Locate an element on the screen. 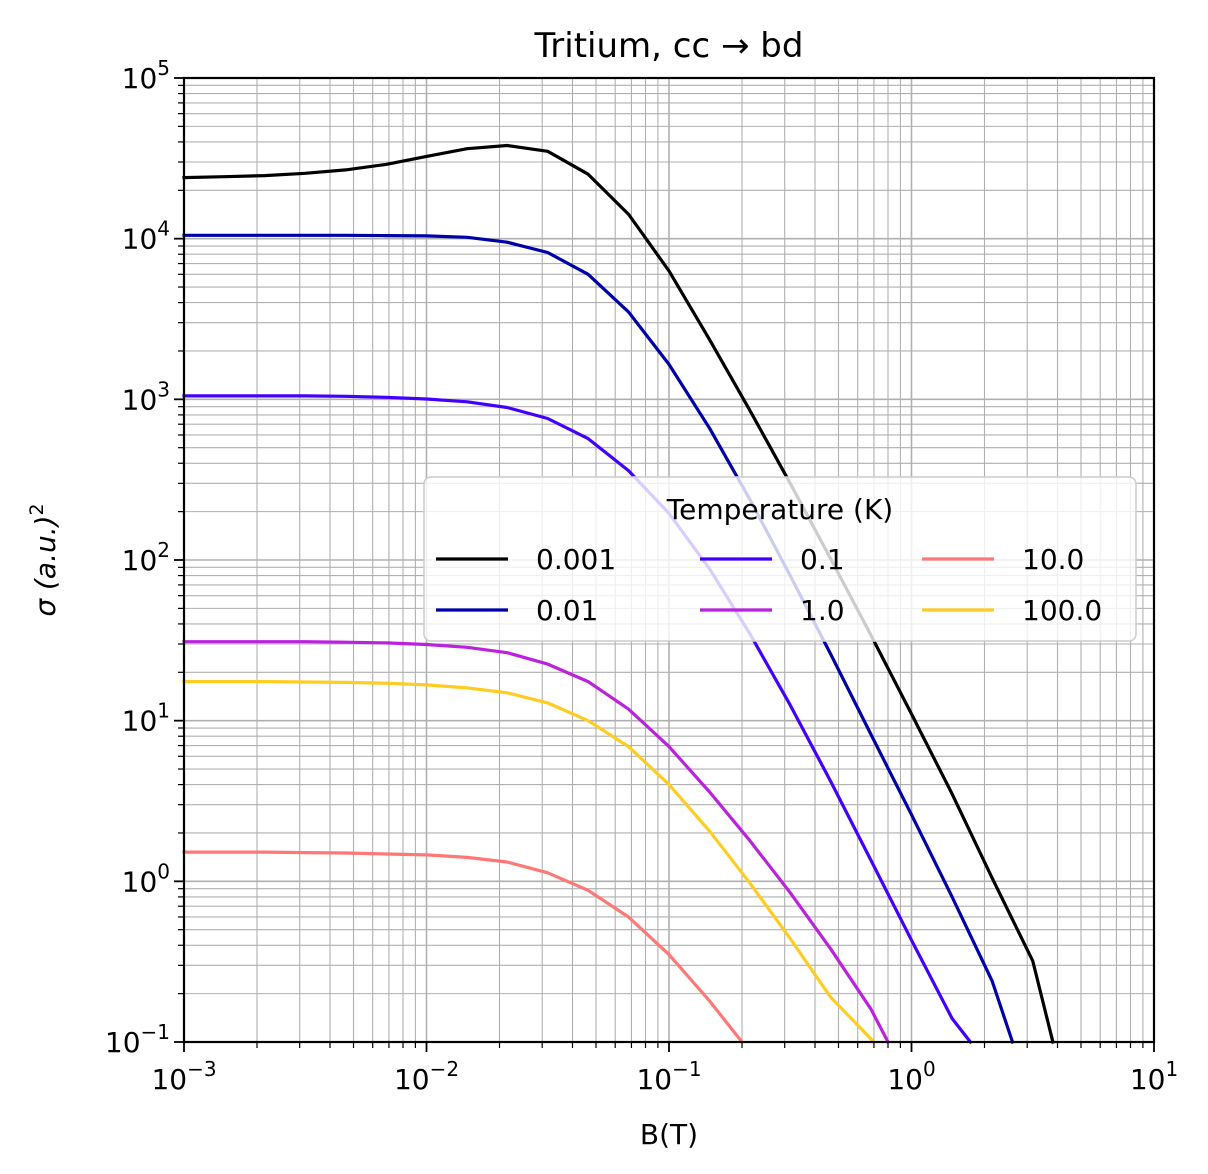 The image size is (1208, 1174). legend: Temperature (K) 0.001 0.01 0.1 1.0 10.0 100.0 is located at coordinates (780, 559).